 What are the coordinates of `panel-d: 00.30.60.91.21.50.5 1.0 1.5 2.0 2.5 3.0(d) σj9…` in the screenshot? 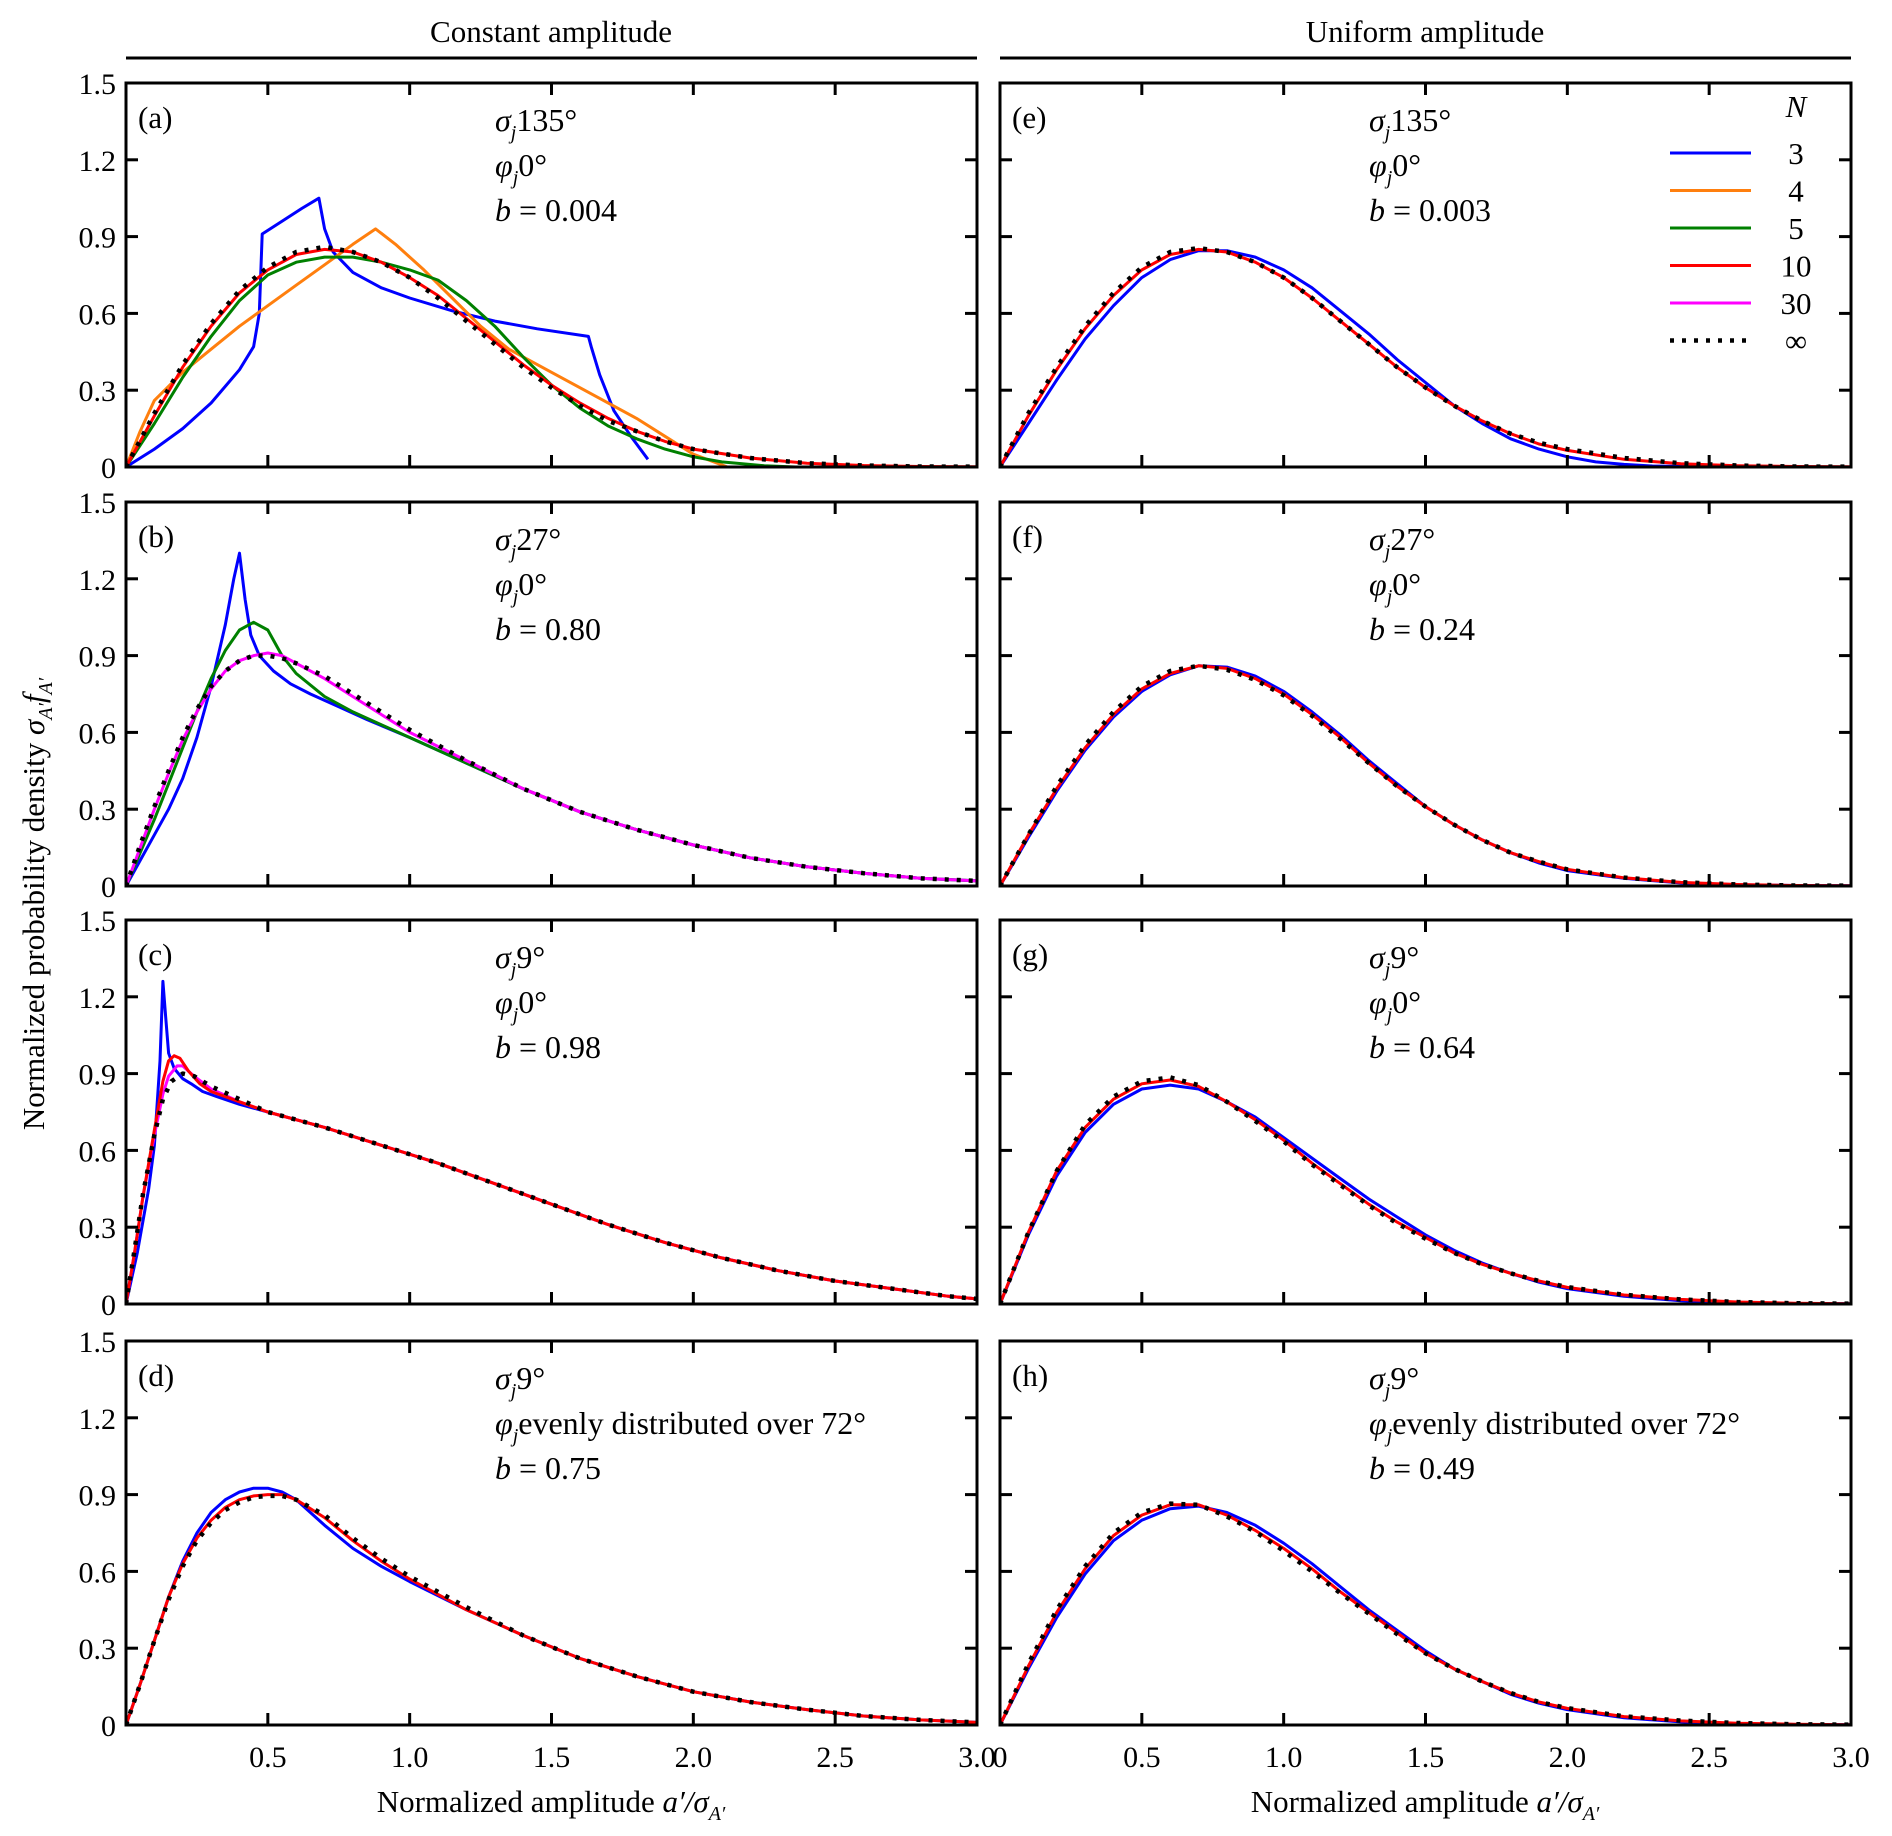 It's located at (537, 1550).